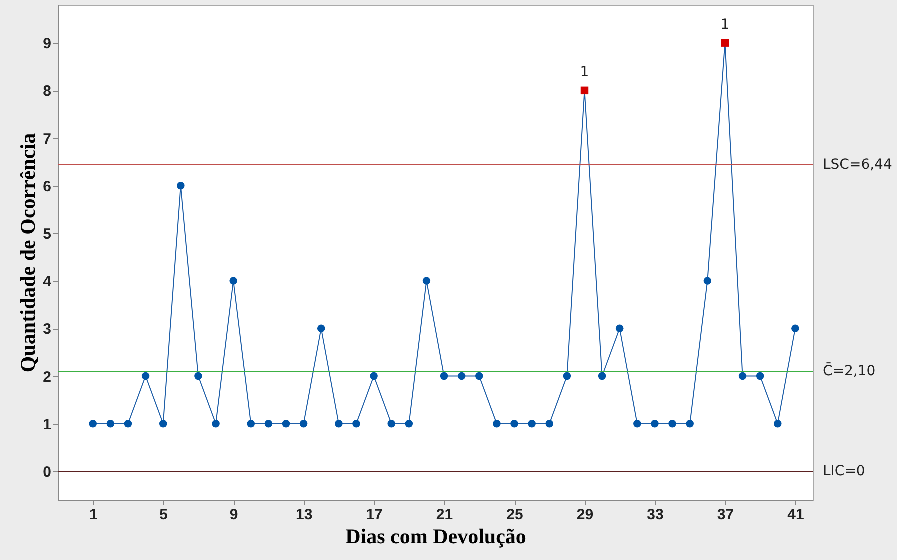 The width and height of the screenshot is (897, 560). Describe the element at coordinates (47, 234) in the screenshot. I see `y-tick-label: 5` at that location.